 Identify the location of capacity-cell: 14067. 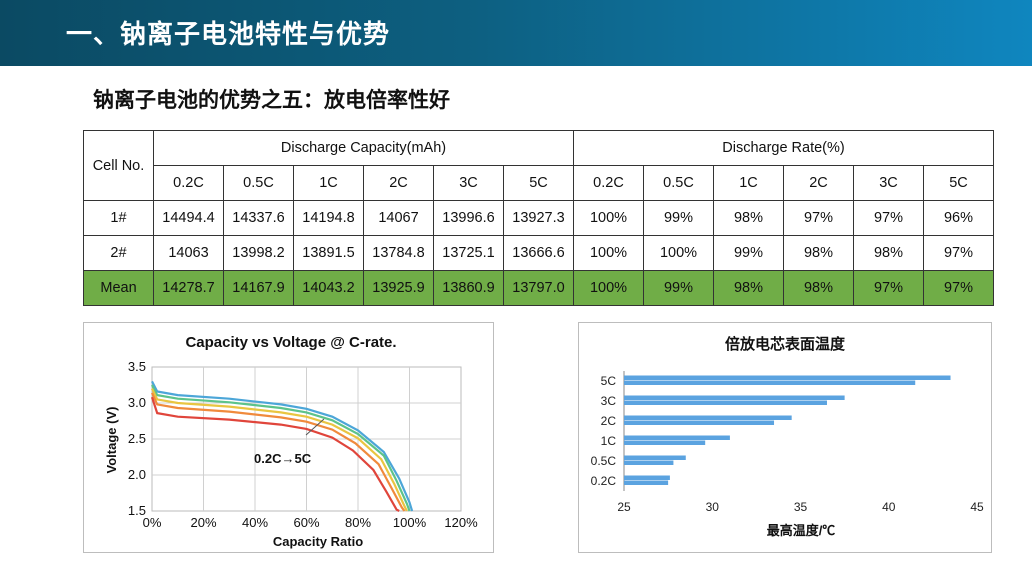
(398, 218).